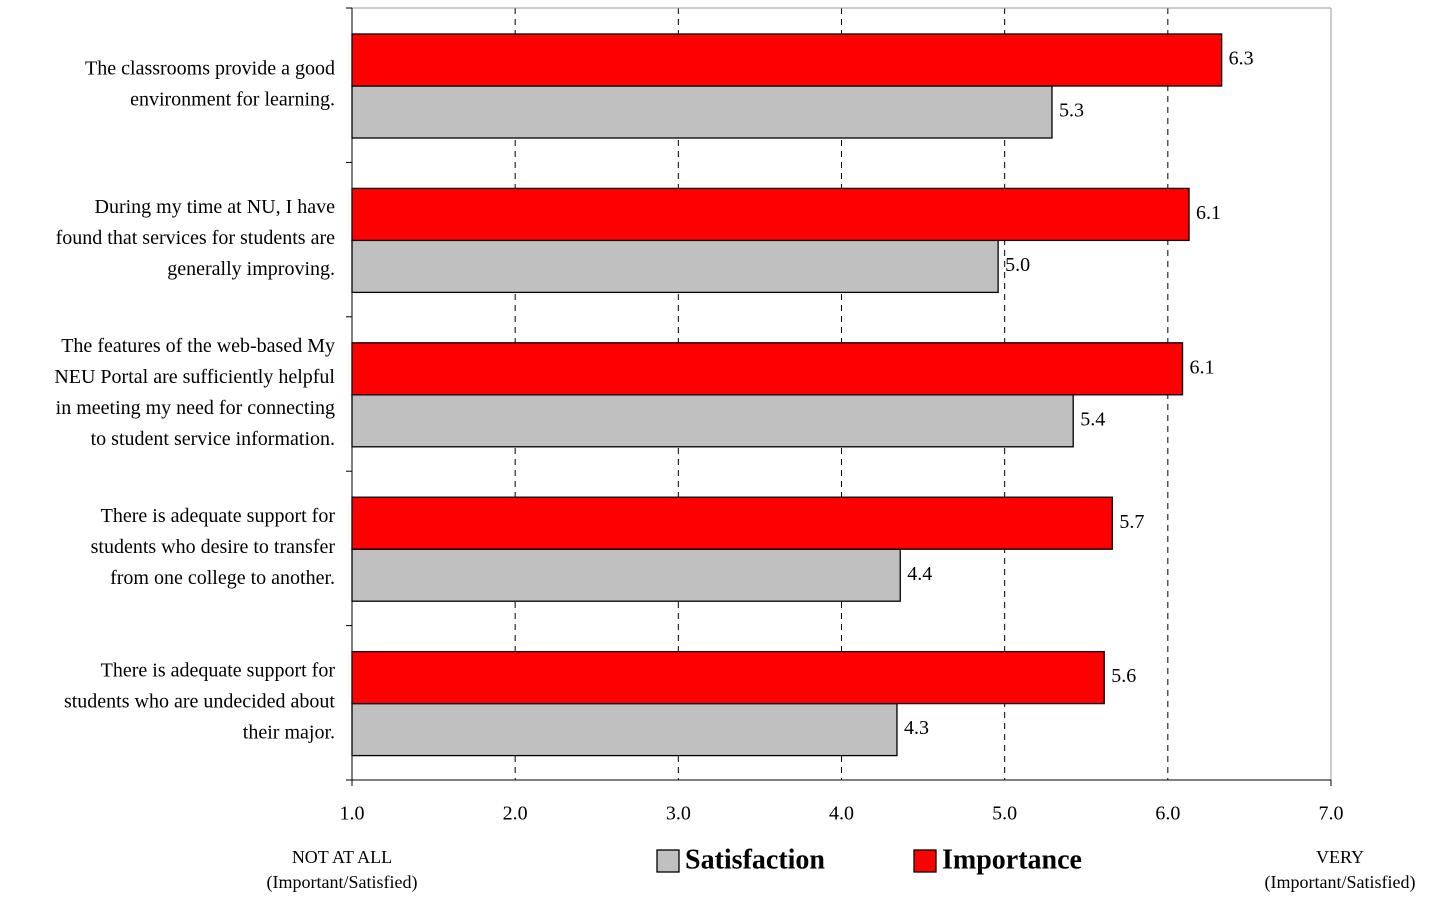 Image resolution: width=1446 pixels, height=897 pixels. What do you see at coordinates (1340, 857) in the screenshot?
I see `annotation: VERY` at bounding box center [1340, 857].